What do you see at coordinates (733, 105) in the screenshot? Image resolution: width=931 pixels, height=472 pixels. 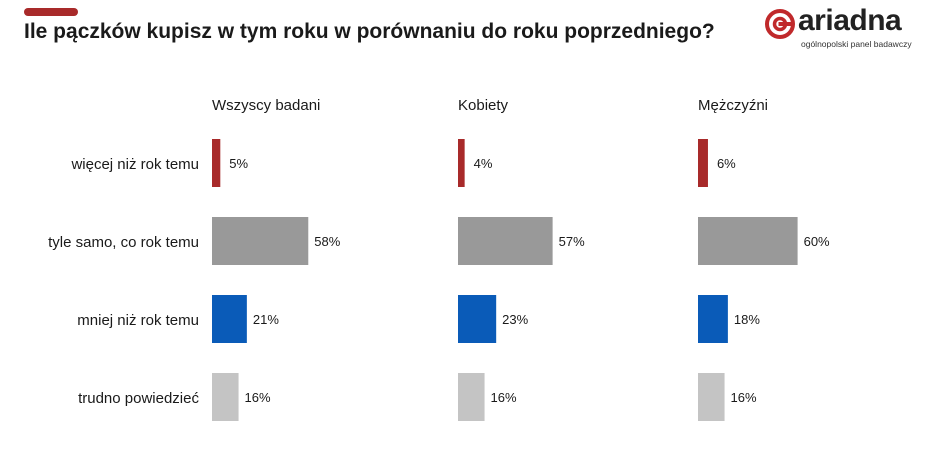 I see `series-header: Mężczyźni` at bounding box center [733, 105].